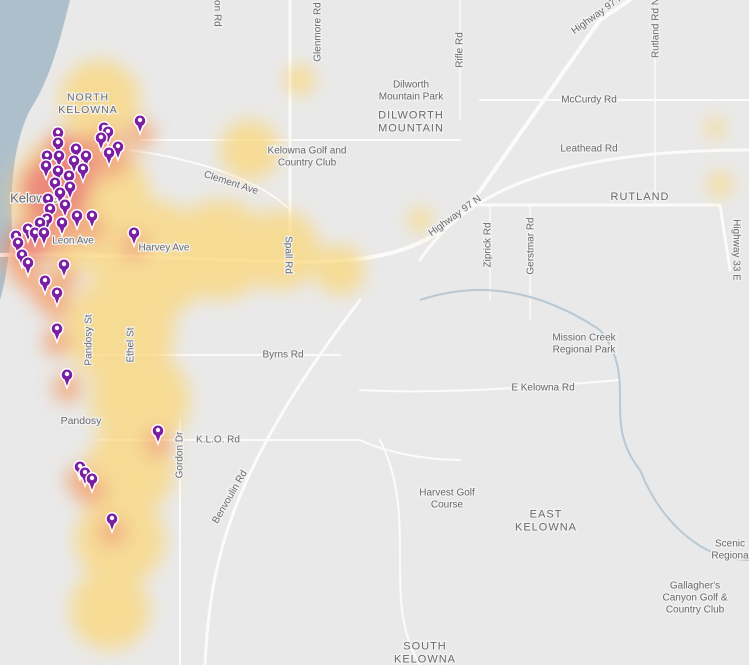  I want to click on map-label: ton Rd, so click(217, 14).